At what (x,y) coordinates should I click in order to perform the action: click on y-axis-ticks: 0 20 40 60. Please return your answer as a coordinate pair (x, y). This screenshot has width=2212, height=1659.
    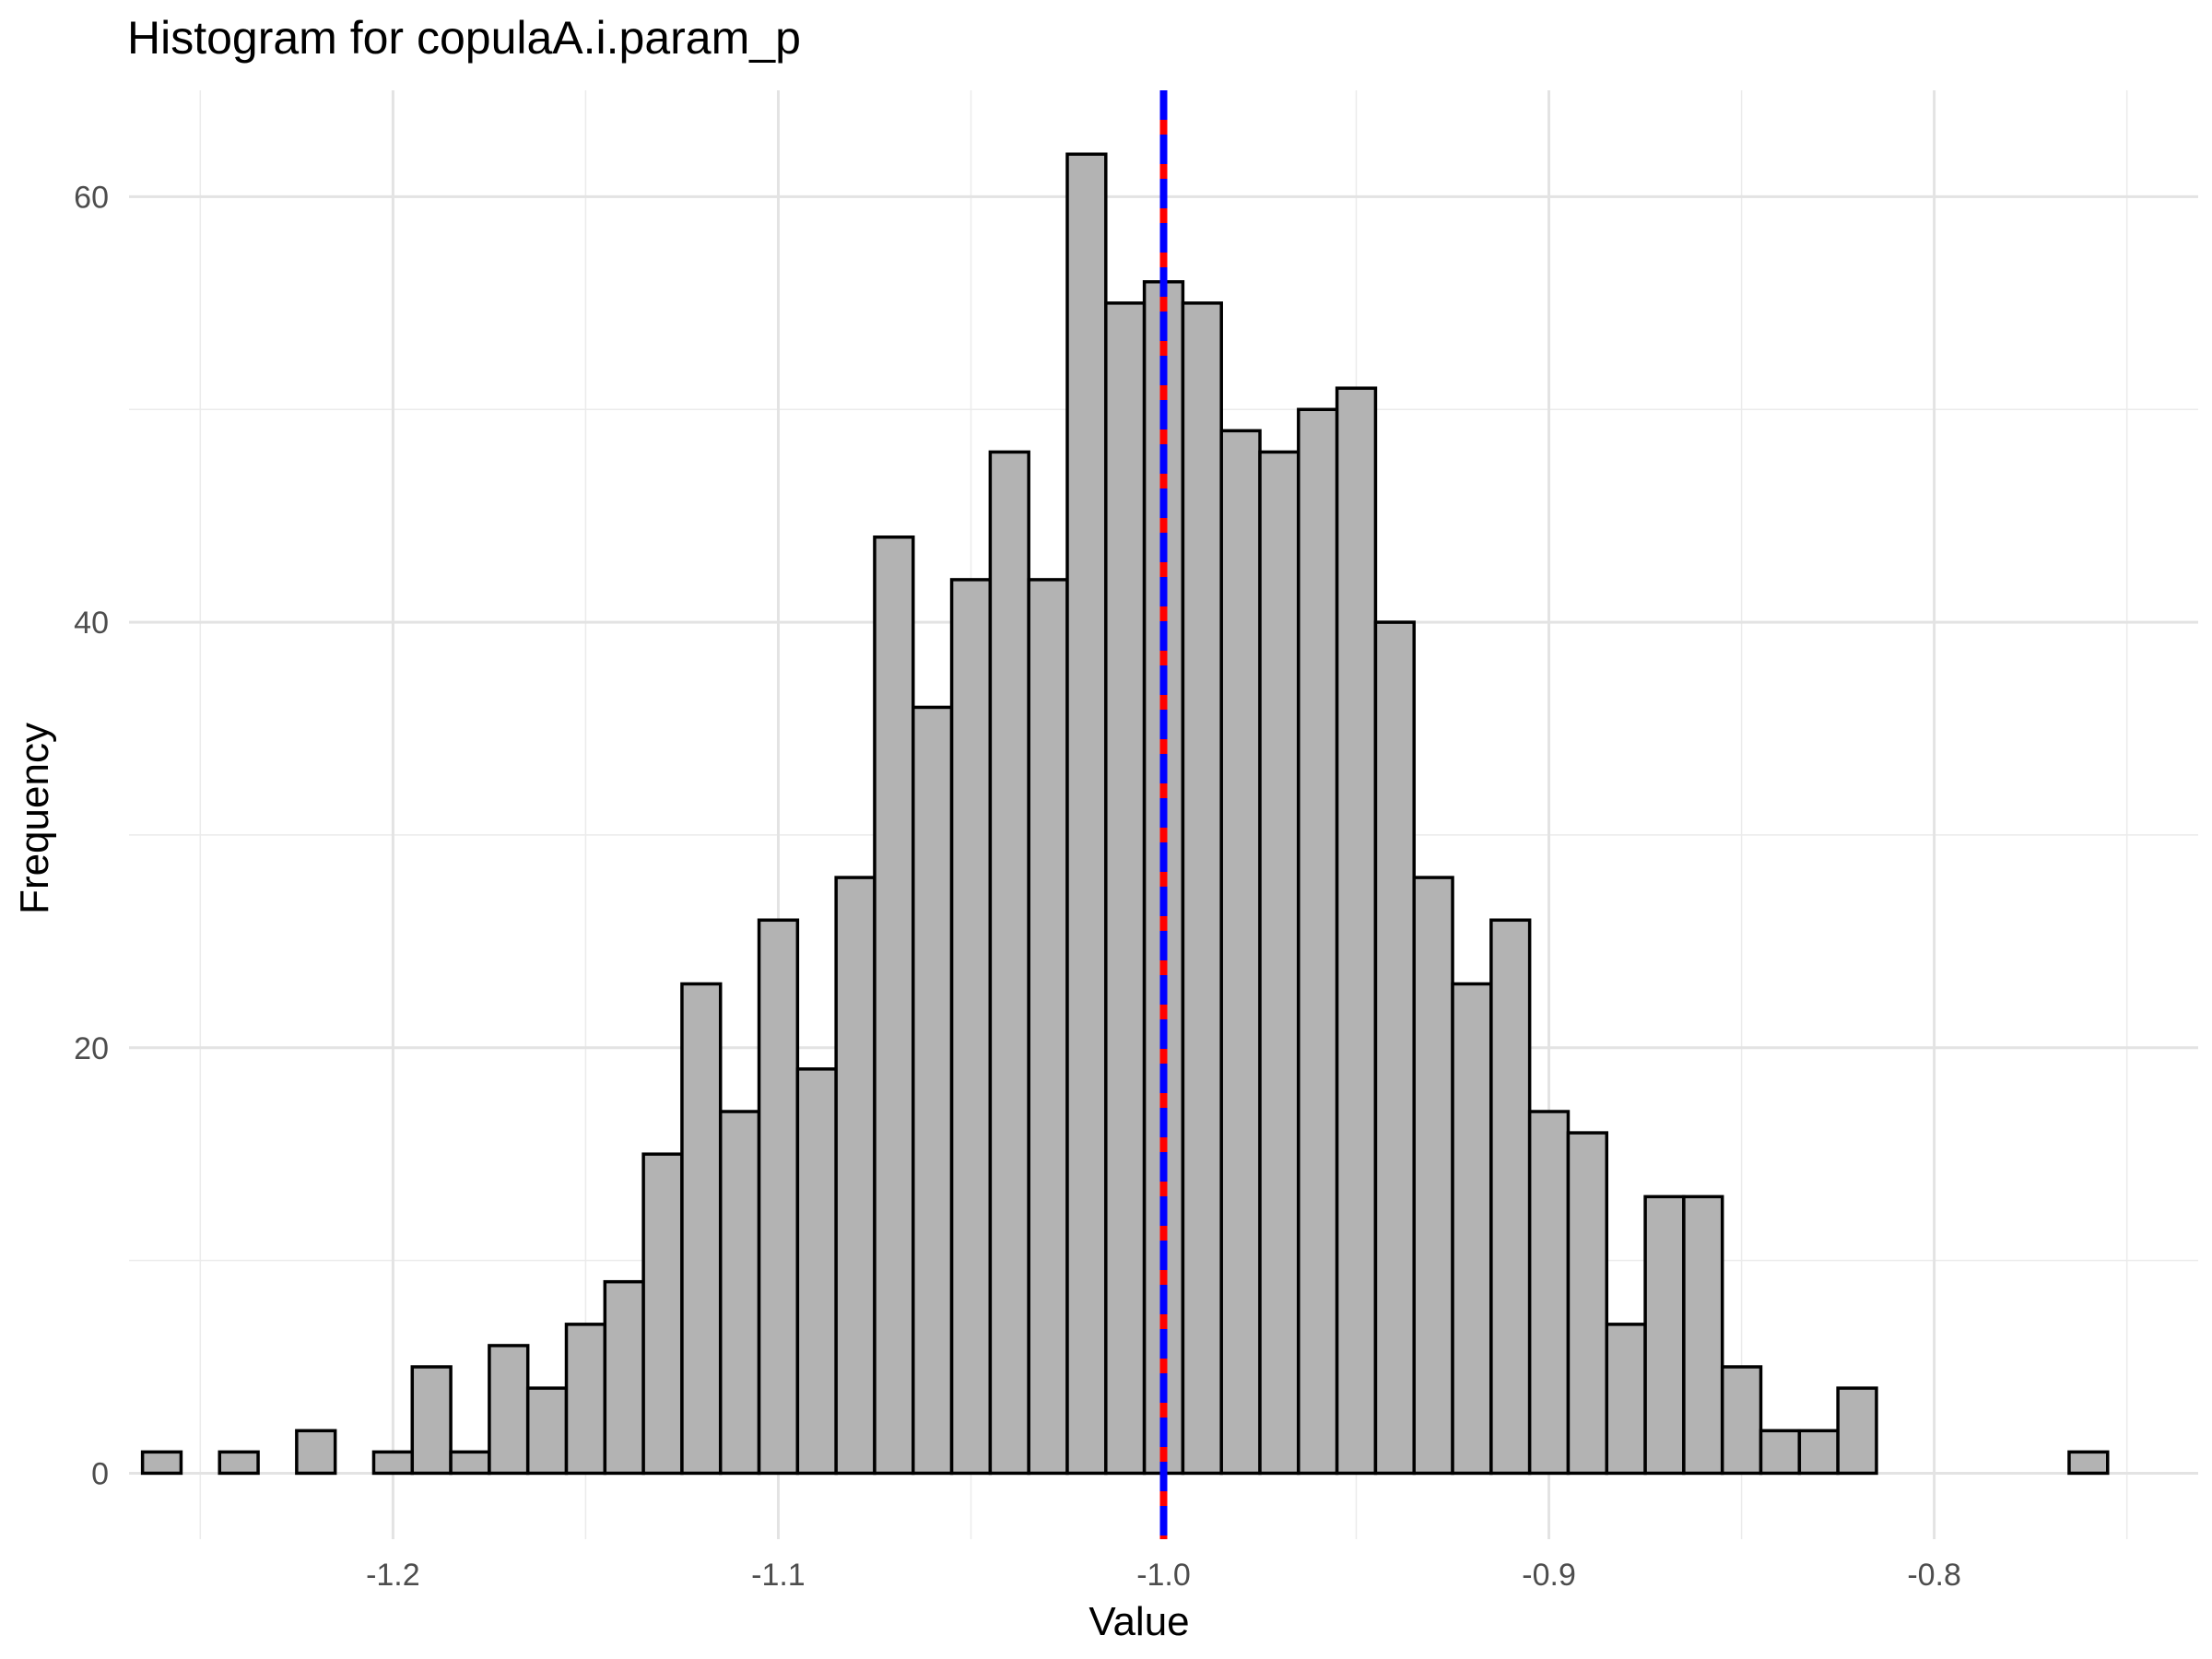
    Looking at the image, I should click on (91, 835).